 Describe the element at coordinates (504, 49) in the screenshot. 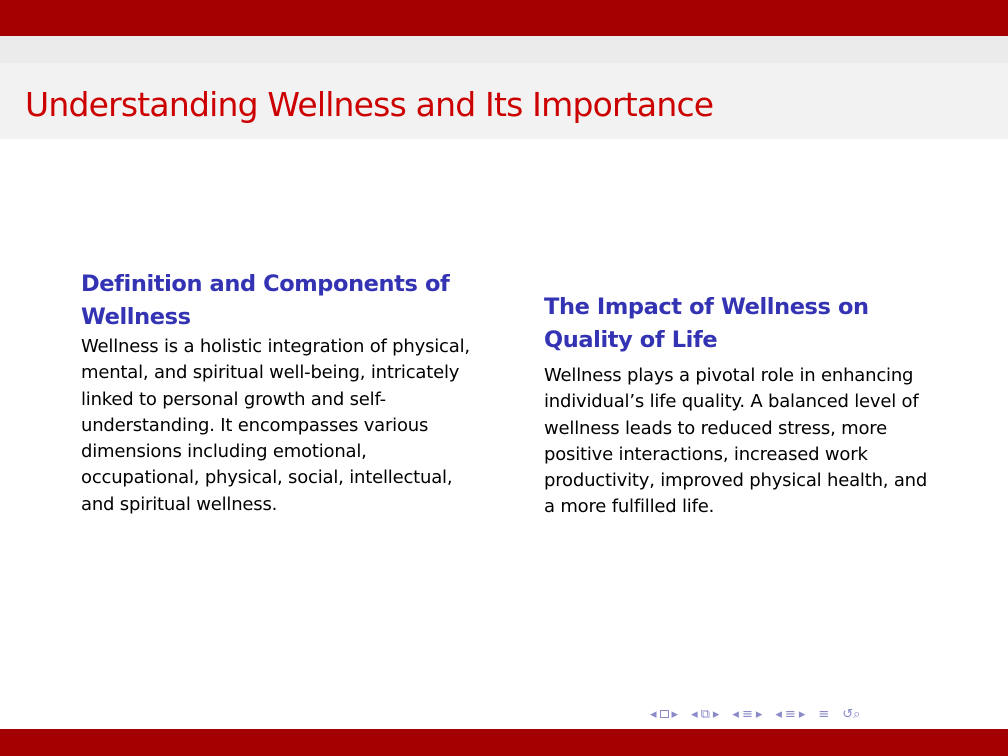

I see `header-strip` at that location.